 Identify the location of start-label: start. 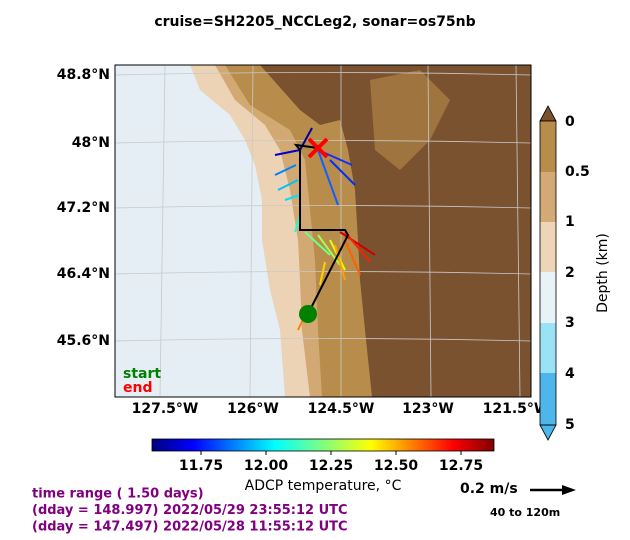
(142, 374).